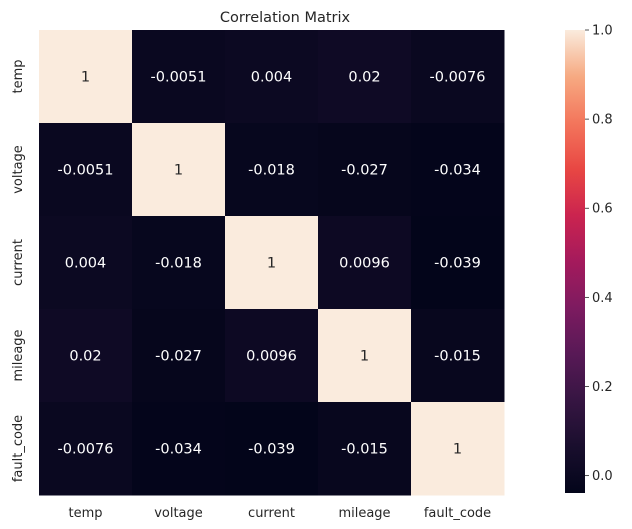 Image resolution: width=632 pixels, height=529 pixels. Describe the element at coordinates (178, 513) in the screenshot. I see `x-tick-label: voltage` at that location.